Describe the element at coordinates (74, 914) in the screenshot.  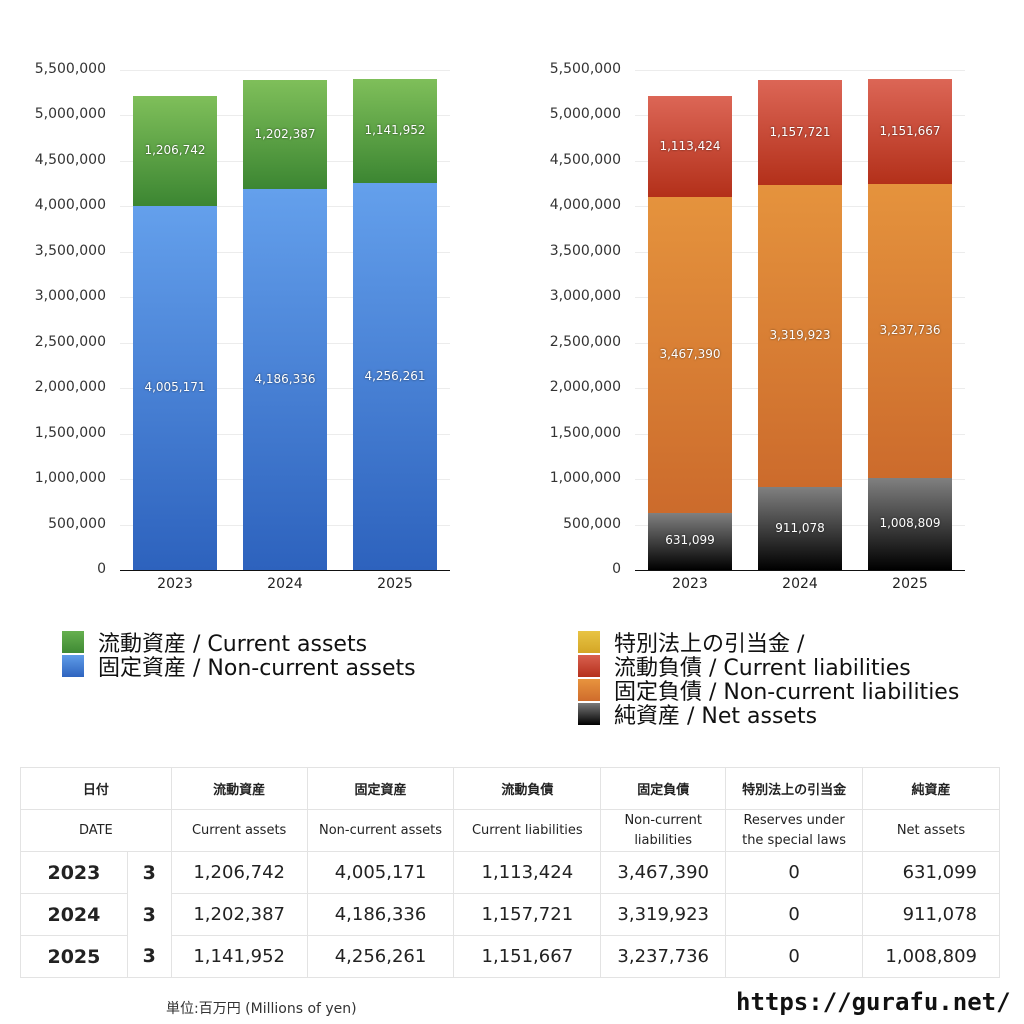
I see `year-cell: 2024` at that location.